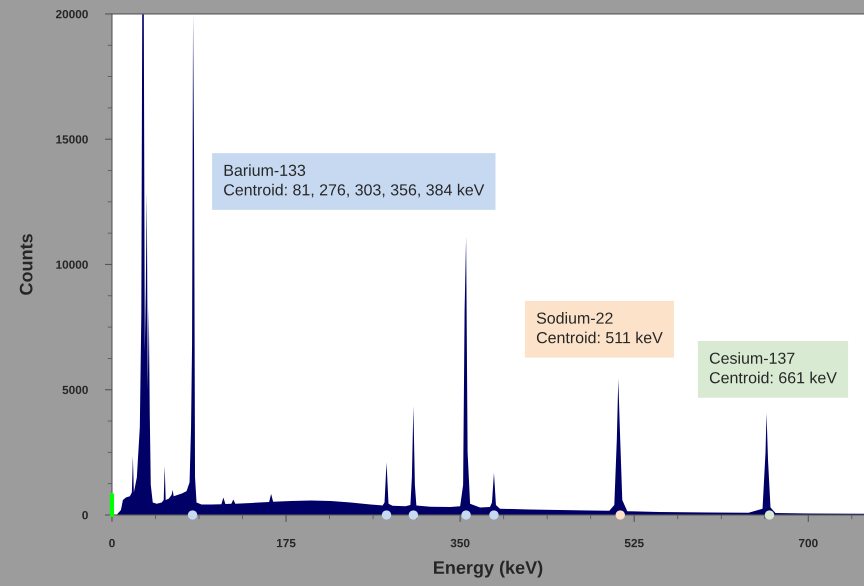  I want to click on y-axis-title: Counts, so click(26, 264).